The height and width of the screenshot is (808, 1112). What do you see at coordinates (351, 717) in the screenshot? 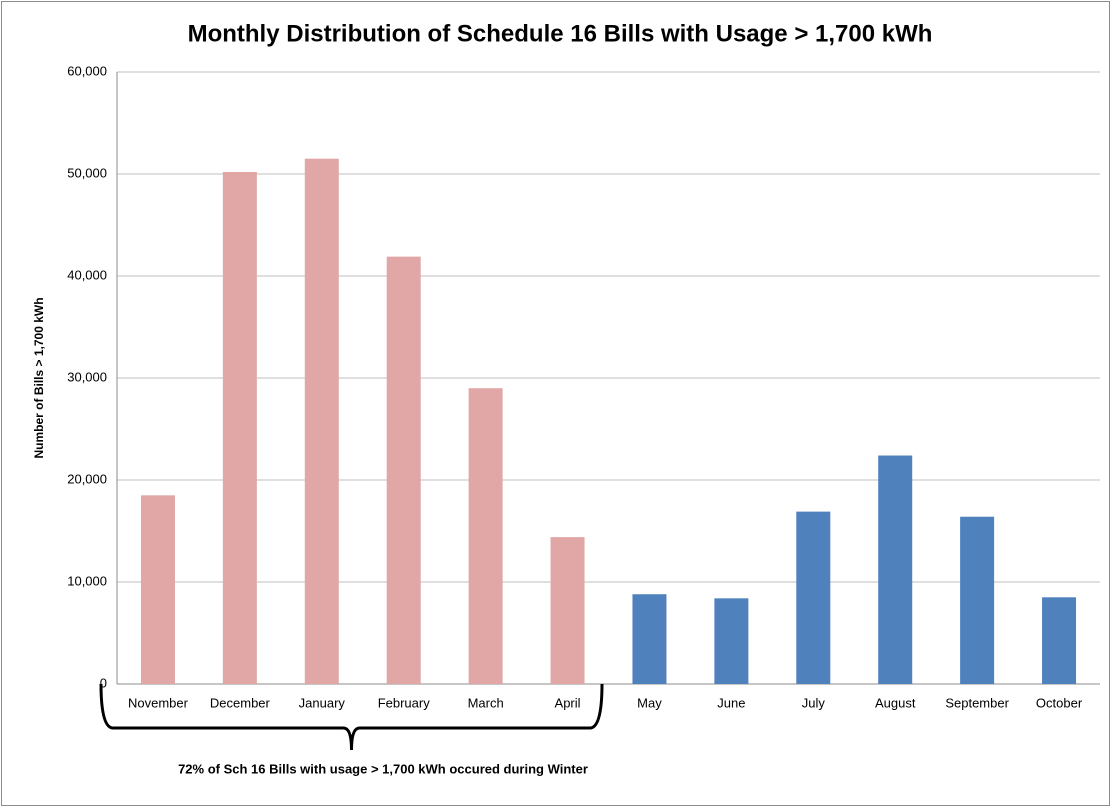
I see `brace` at bounding box center [351, 717].